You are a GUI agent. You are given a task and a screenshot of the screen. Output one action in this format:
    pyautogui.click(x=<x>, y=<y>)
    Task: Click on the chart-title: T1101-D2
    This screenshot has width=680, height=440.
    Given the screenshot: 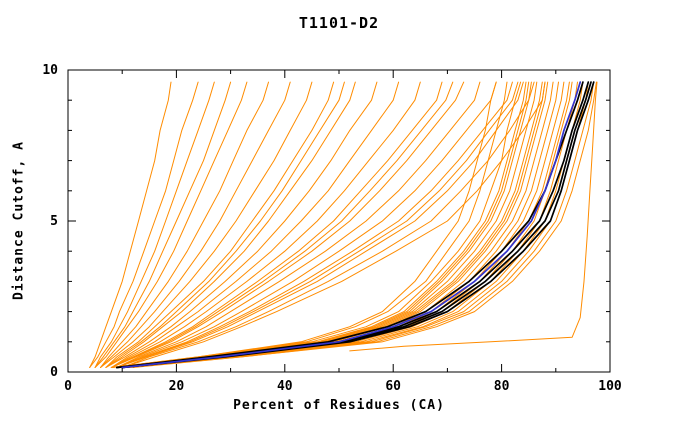 What is the action you would take?
    pyautogui.click(x=339, y=23)
    